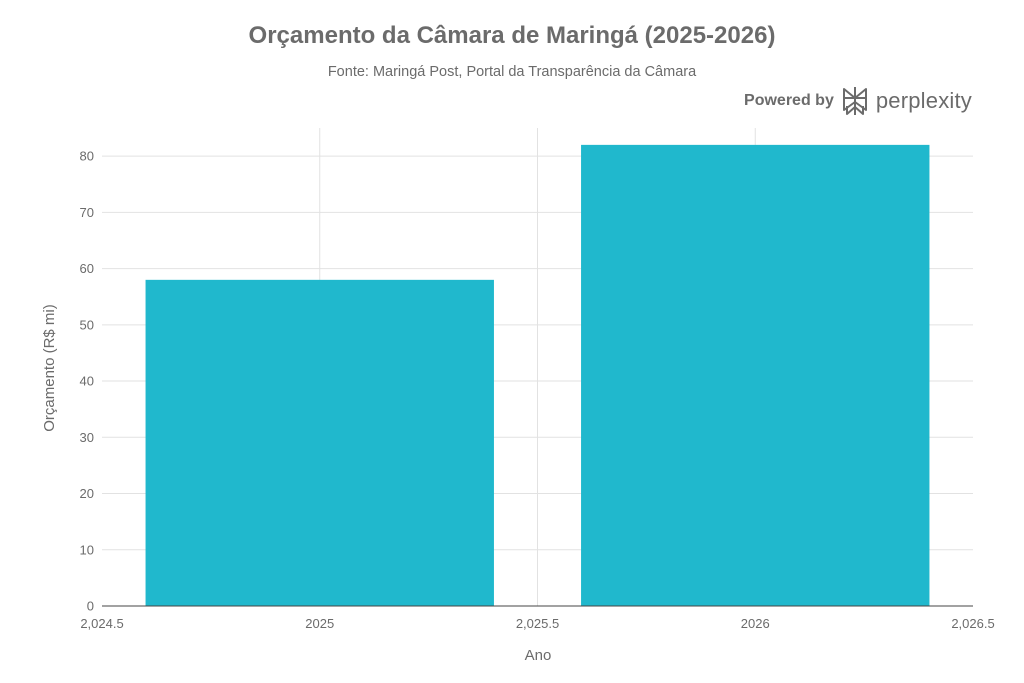 The image size is (1024, 683). What do you see at coordinates (789, 100) in the screenshot?
I see `powered-by-label: Powered by` at bounding box center [789, 100].